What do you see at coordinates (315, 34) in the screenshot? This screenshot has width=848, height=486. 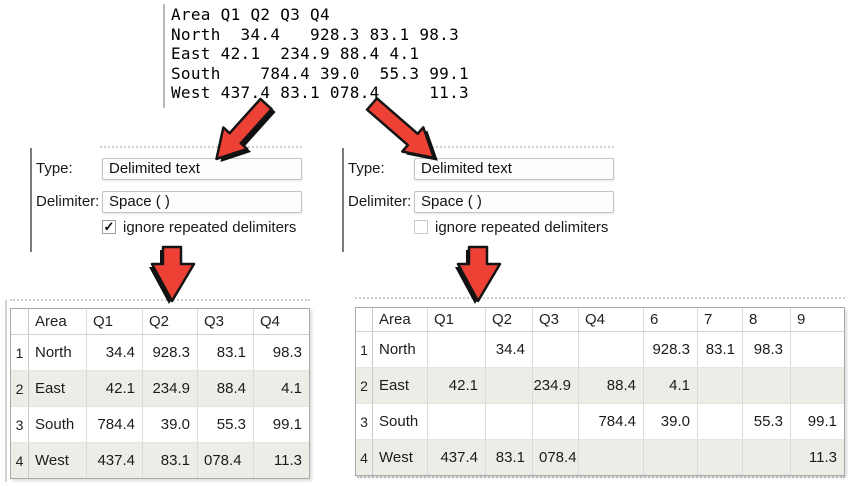 I see `raw-text-line: North 34.4 928.3 83.1 98.3` at bounding box center [315, 34].